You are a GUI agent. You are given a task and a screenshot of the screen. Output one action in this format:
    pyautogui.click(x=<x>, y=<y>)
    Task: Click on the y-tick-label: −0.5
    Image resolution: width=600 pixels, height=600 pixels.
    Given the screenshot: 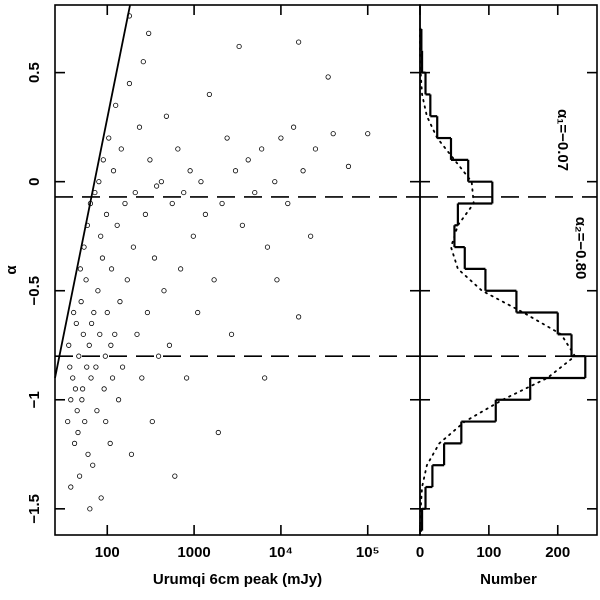 What is the action you would take?
    pyautogui.click(x=34, y=291)
    